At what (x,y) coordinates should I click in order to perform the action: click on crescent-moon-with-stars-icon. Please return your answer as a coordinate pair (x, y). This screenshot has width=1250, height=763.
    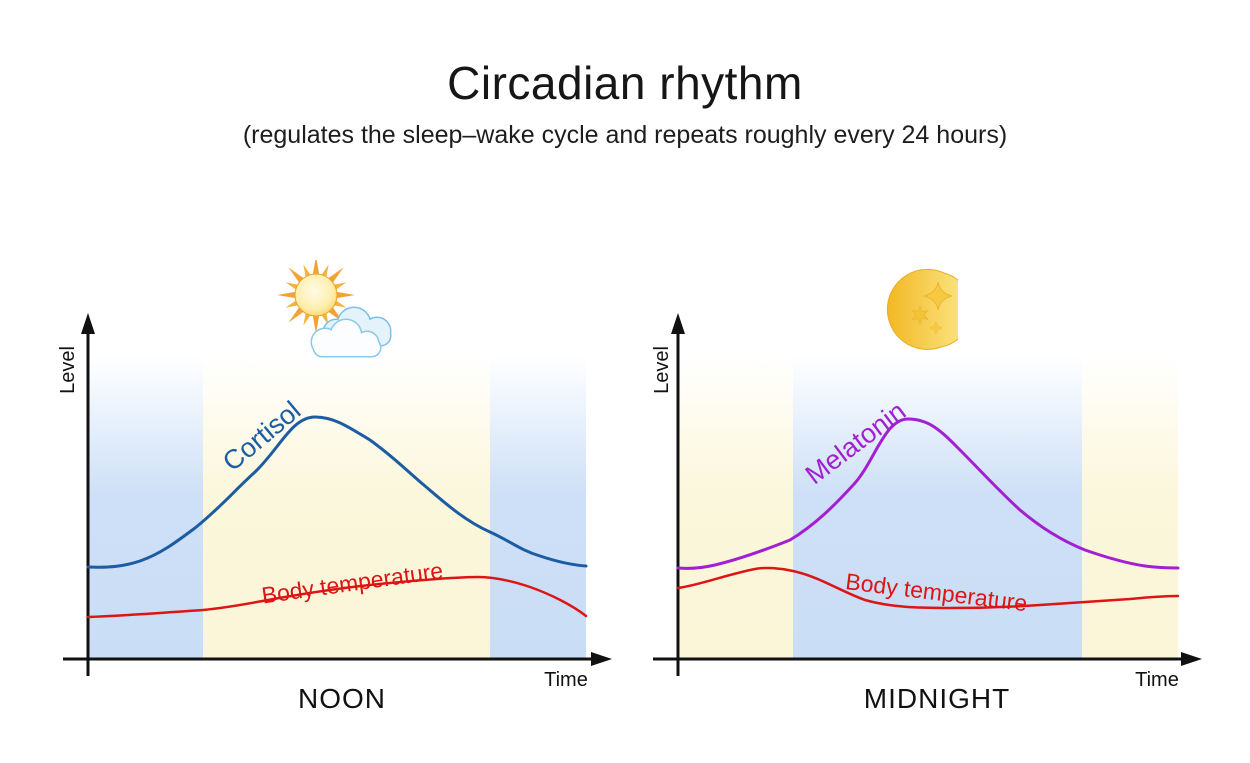
    Looking at the image, I should click on (922, 309).